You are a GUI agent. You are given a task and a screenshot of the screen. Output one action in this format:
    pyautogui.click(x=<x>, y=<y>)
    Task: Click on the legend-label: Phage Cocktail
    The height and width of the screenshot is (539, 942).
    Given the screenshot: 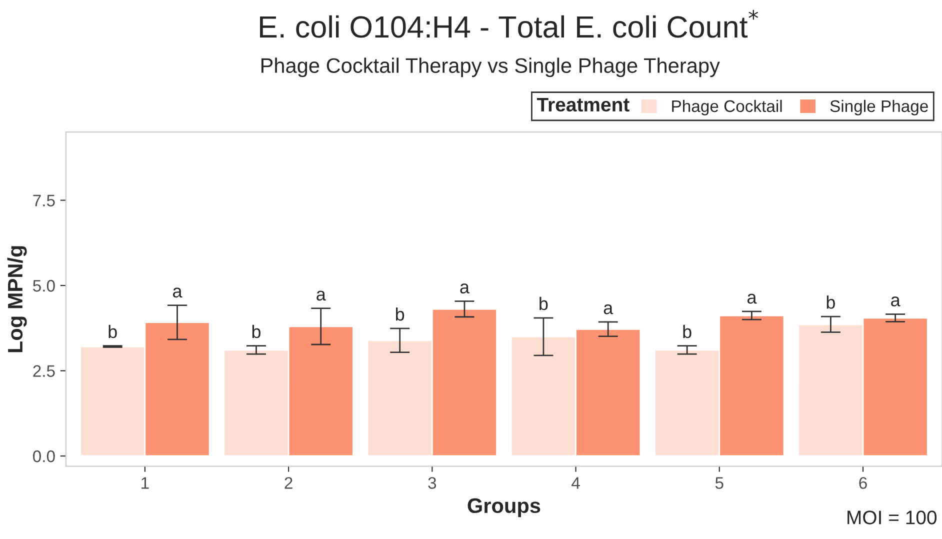 What is the action you would take?
    pyautogui.click(x=727, y=108)
    